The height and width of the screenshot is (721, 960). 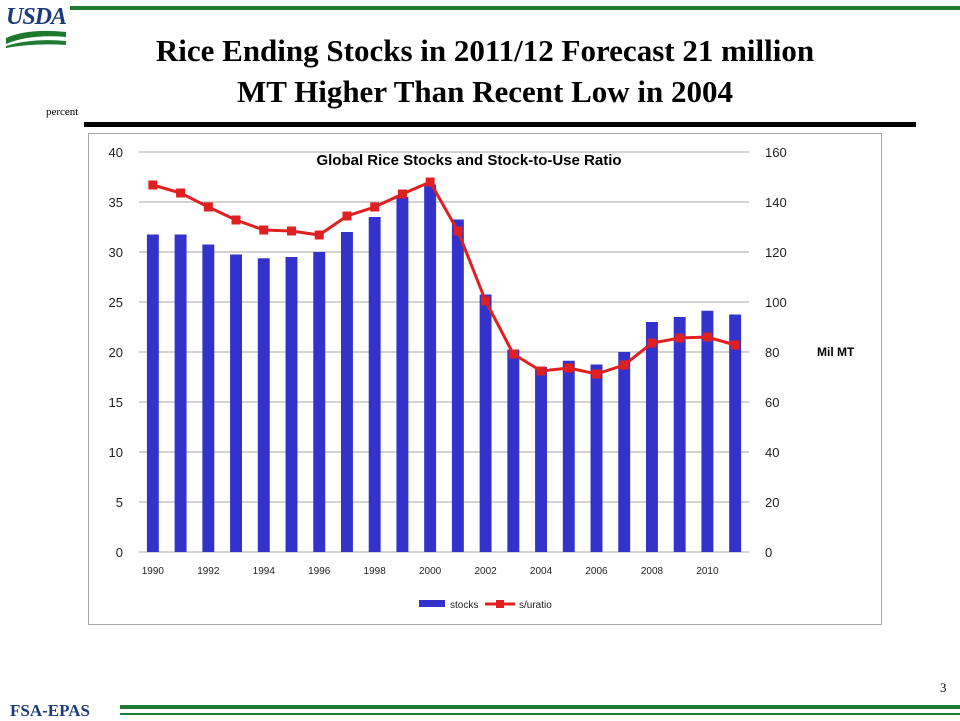 I want to click on legend-ratio-label: s/uratio, so click(x=535, y=605).